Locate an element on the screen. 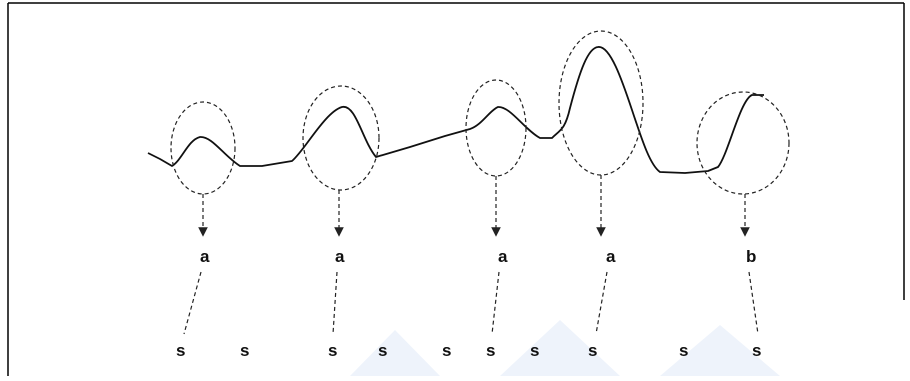 Image resolution: width=910 pixels, height=381 pixels. peak-label-2: a is located at coordinates (340, 256).